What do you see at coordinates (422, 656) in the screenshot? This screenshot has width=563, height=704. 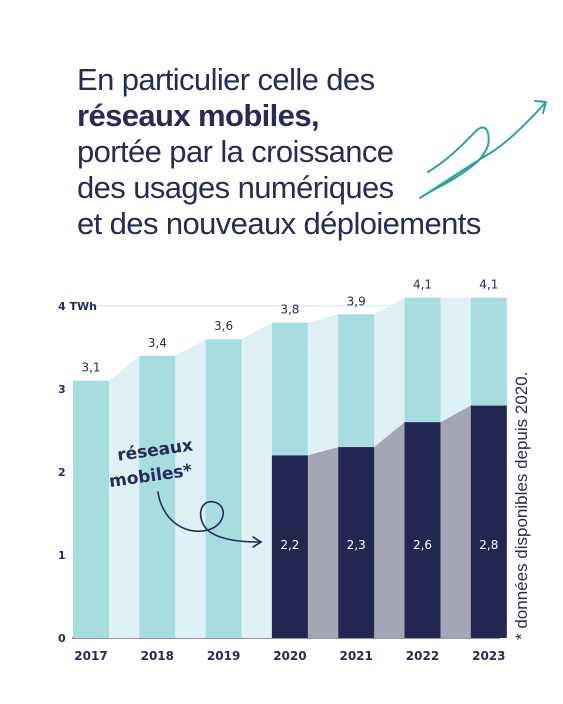 I see `x-tick-label: 2022` at bounding box center [422, 656].